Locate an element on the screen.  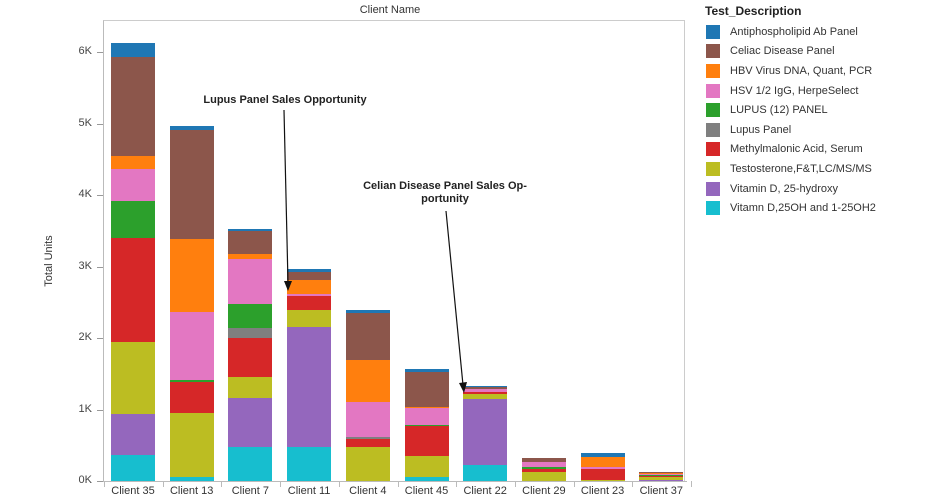
x-tick-mark is located at coordinates (398, 484).